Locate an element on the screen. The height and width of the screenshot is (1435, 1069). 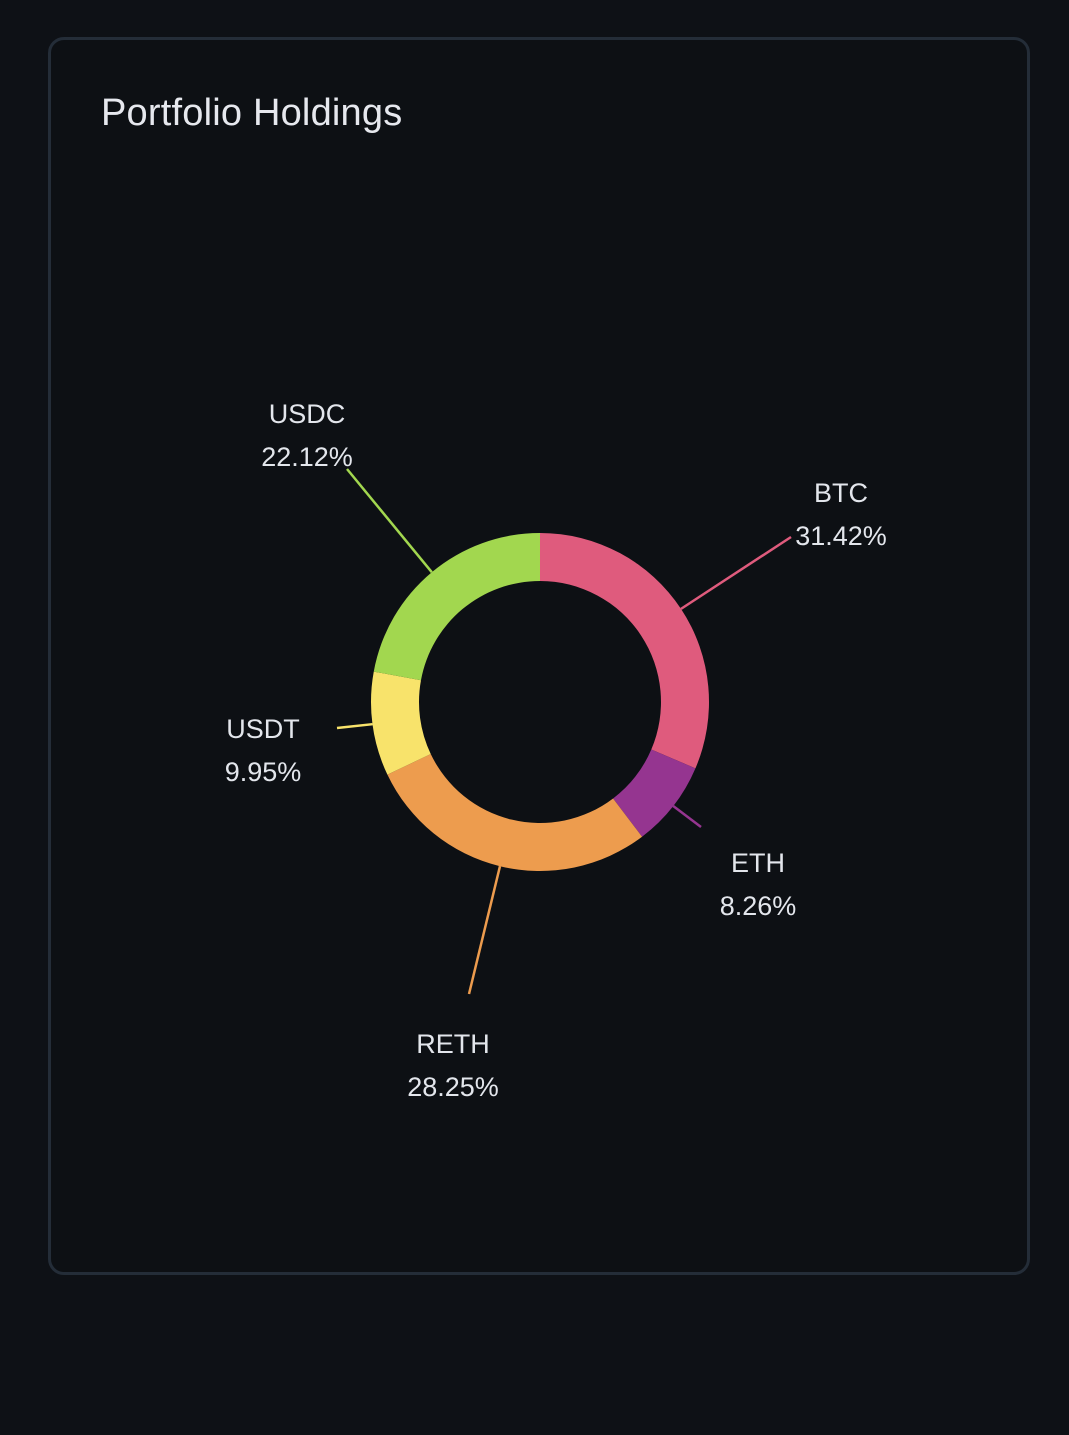
leader-line-usdc is located at coordinates (389, 520).